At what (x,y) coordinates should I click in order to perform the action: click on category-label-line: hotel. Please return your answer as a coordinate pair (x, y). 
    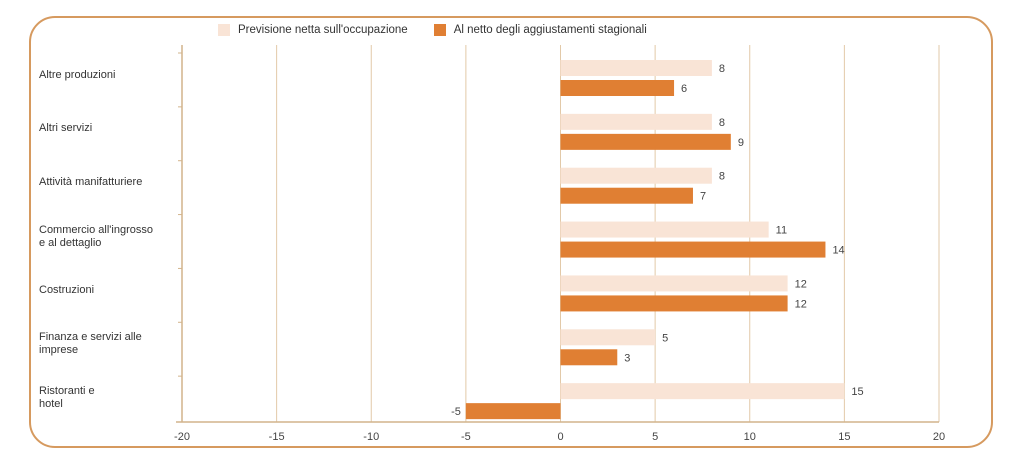
    Looking at the image, I should click on (51, 404).